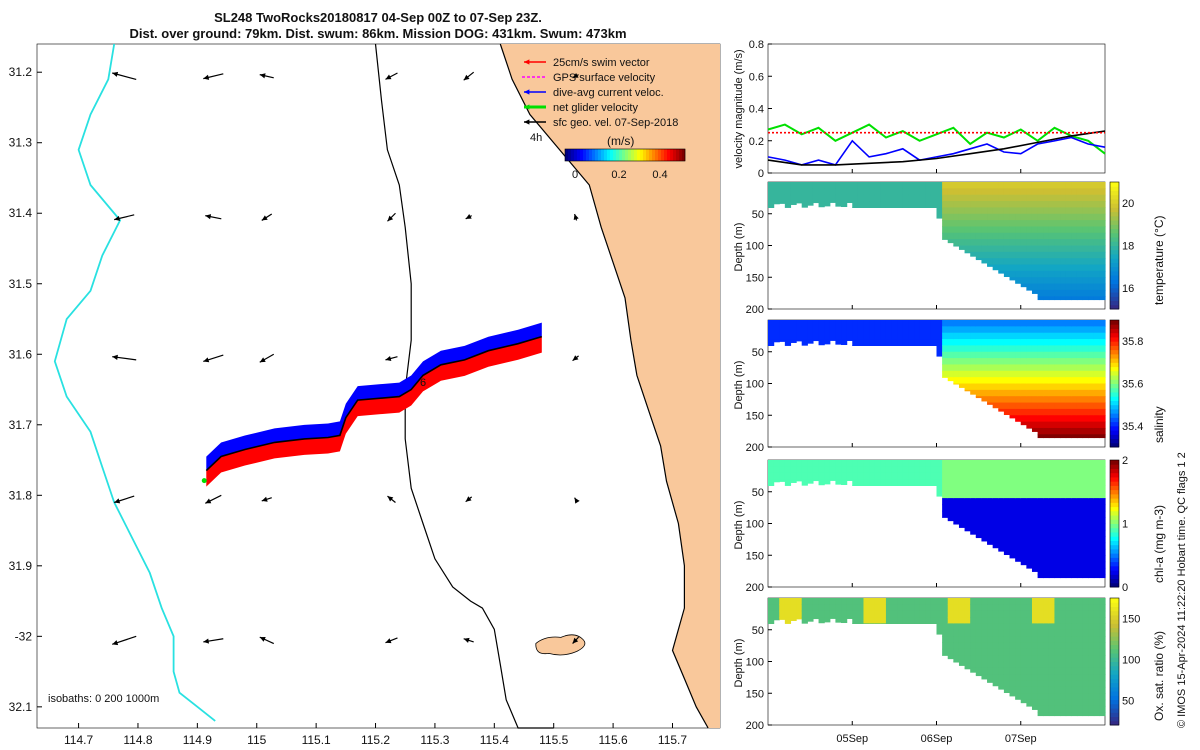  What do you see at coordinates (739, 108) in the screenshot?
I see `vel-ylabel: velocity magnitude (m/s)` at bounding box center [739, 108].